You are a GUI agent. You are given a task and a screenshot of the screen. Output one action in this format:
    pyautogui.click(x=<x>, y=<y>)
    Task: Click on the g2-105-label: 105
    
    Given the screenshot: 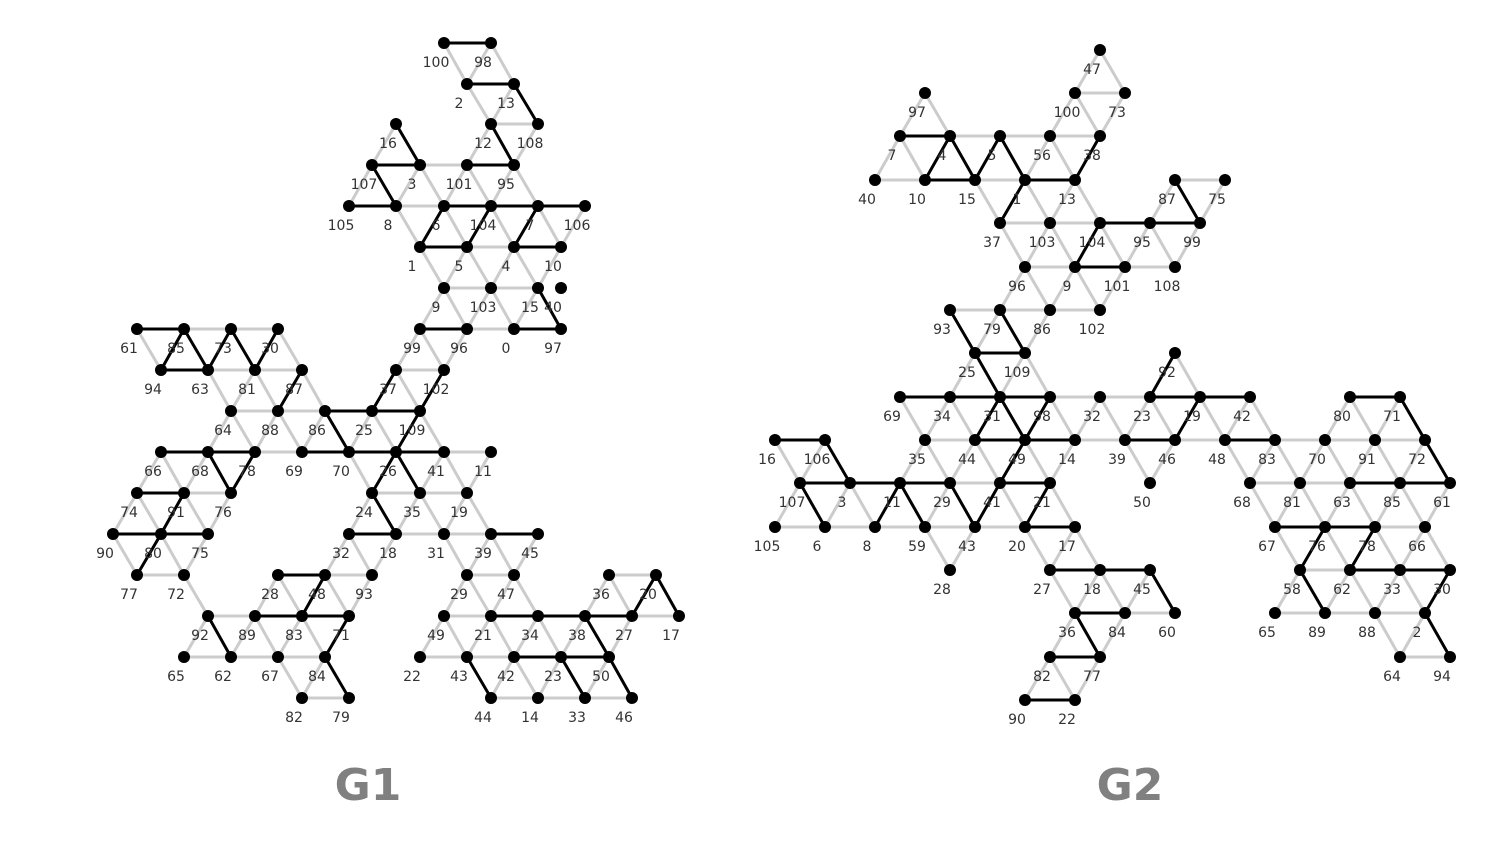 What is the action you would take?
    pyautogui.click(x=767, y=547)
    